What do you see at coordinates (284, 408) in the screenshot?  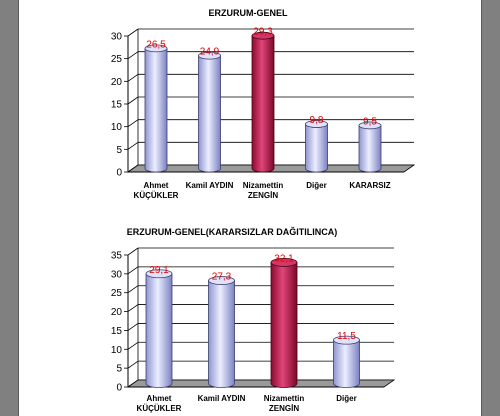 I see `chart2-category-label: ZENGİN` at bounding box center [284, 408].